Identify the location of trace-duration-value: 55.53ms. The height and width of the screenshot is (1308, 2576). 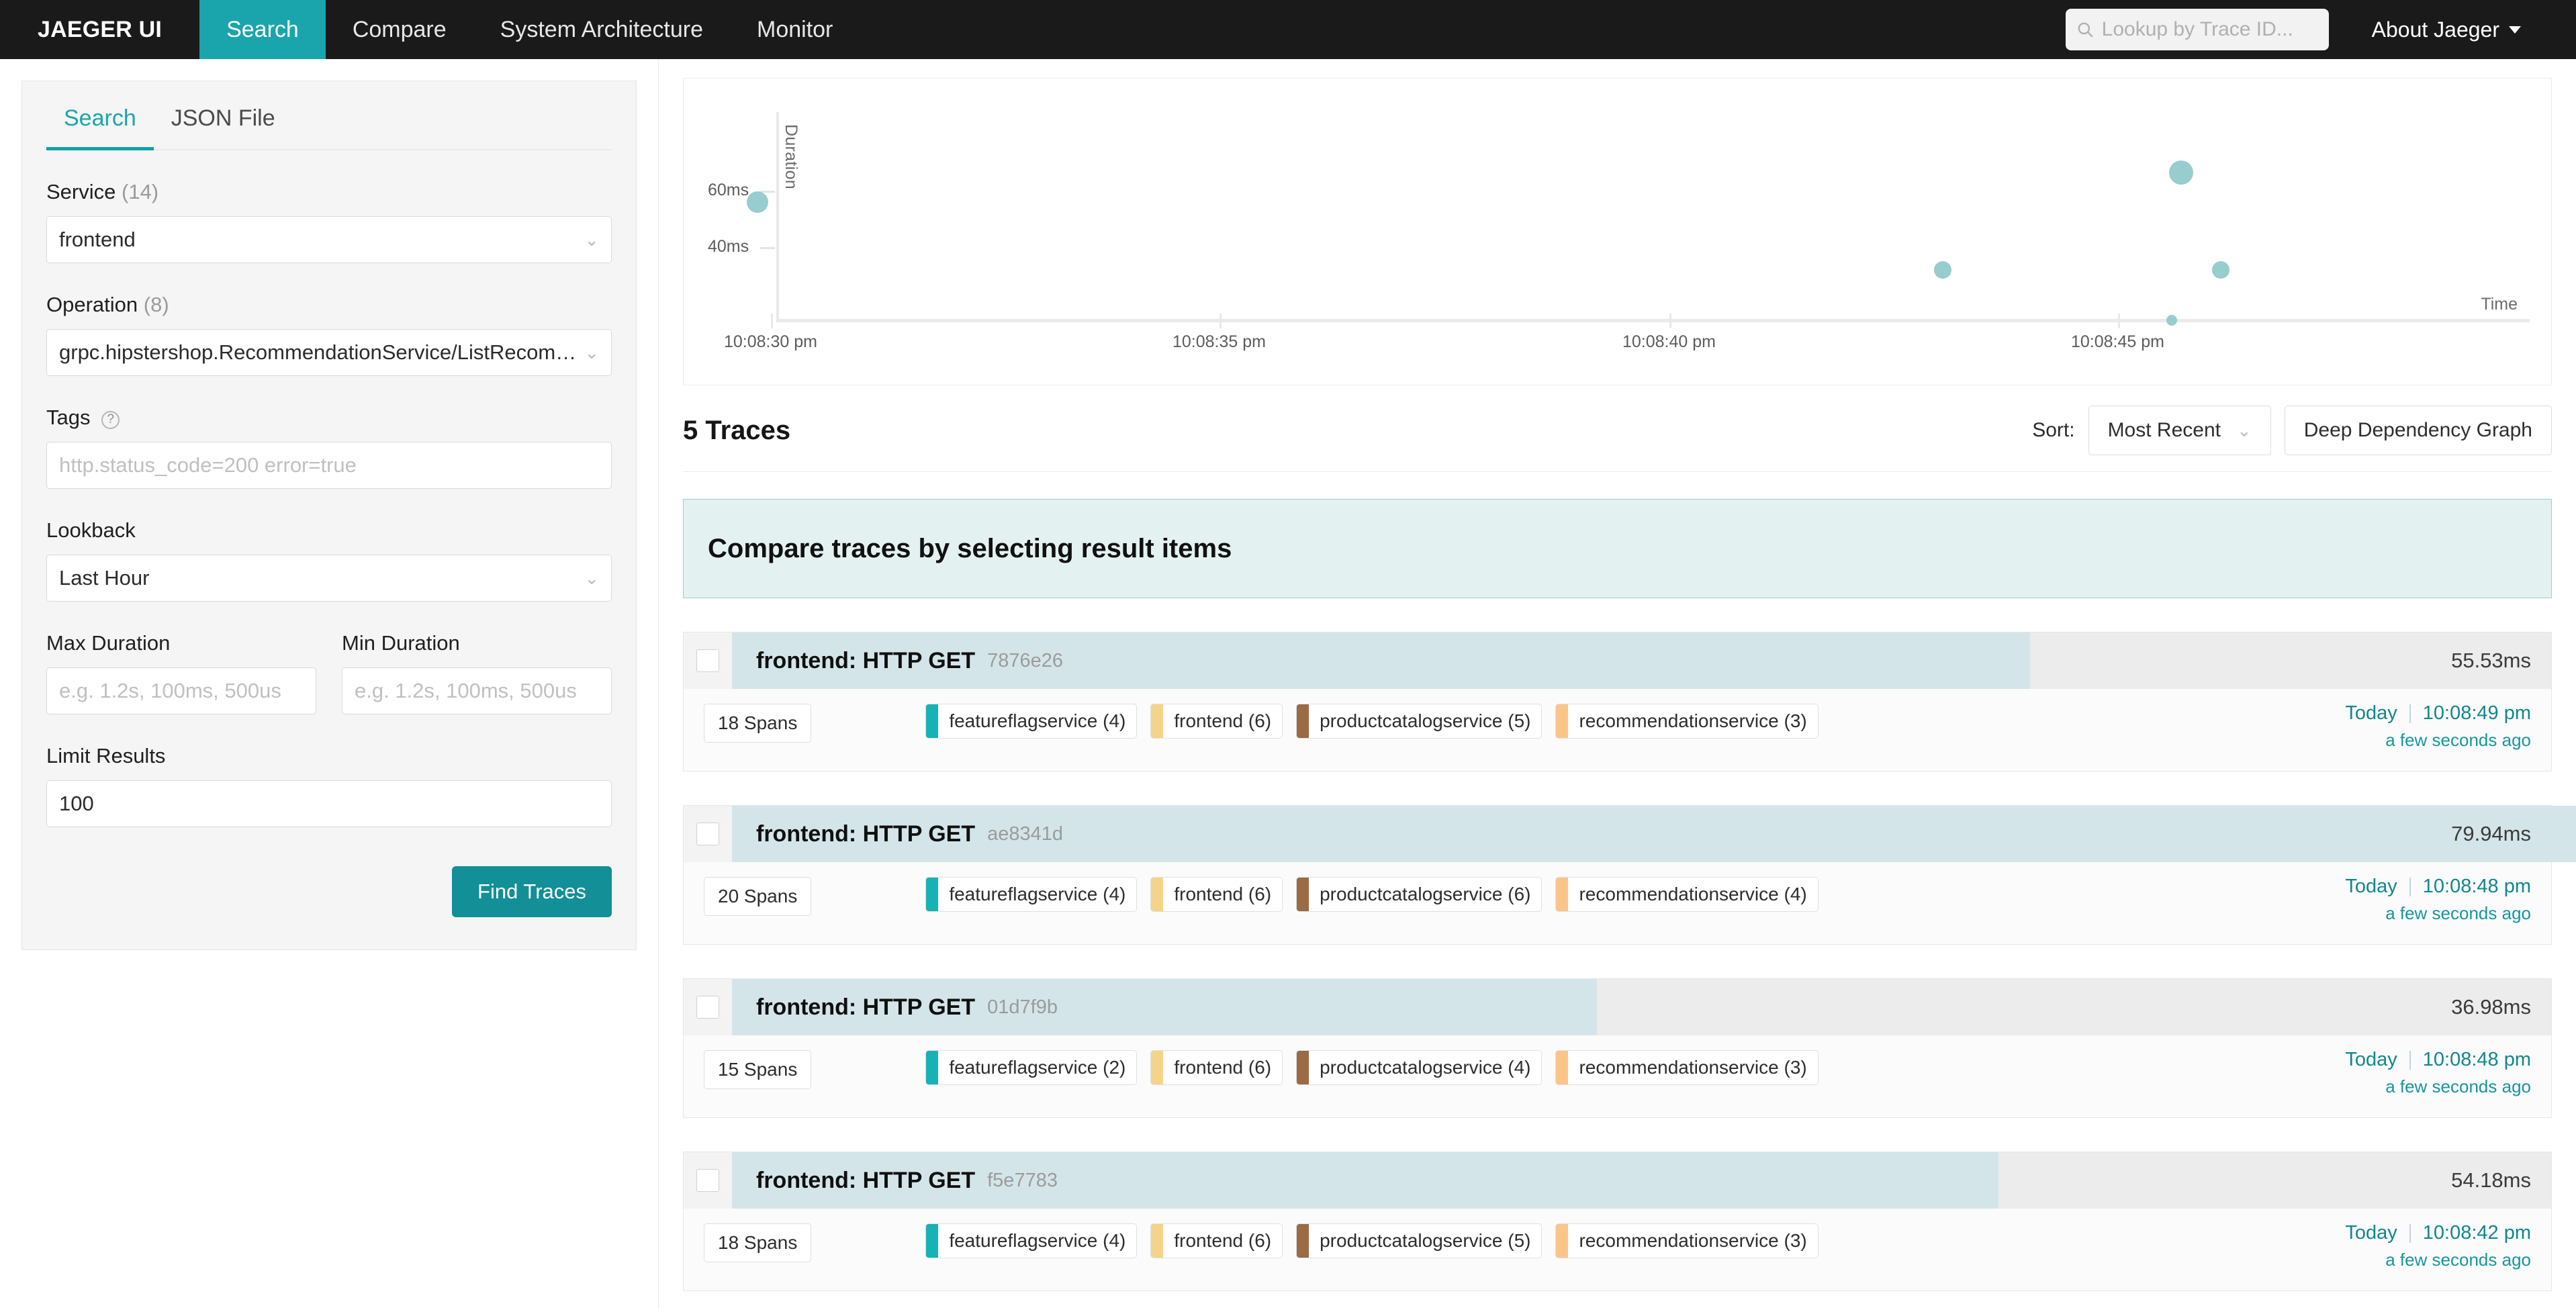
(2491, 661).